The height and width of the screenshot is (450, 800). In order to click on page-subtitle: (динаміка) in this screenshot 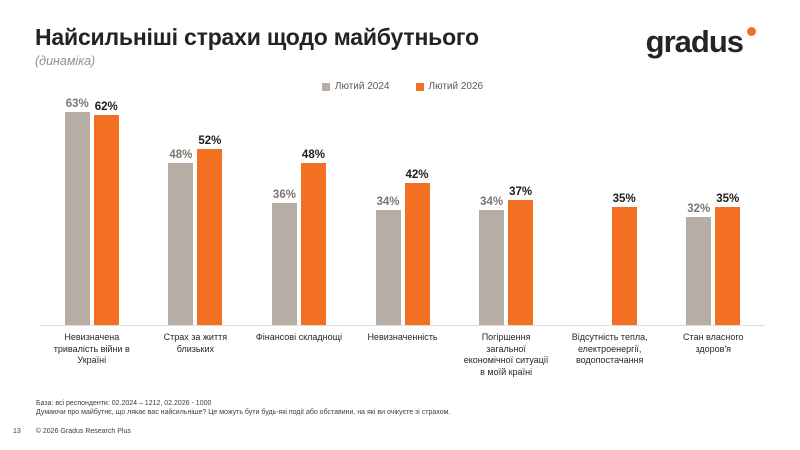, I will do `click(65, 61)`.